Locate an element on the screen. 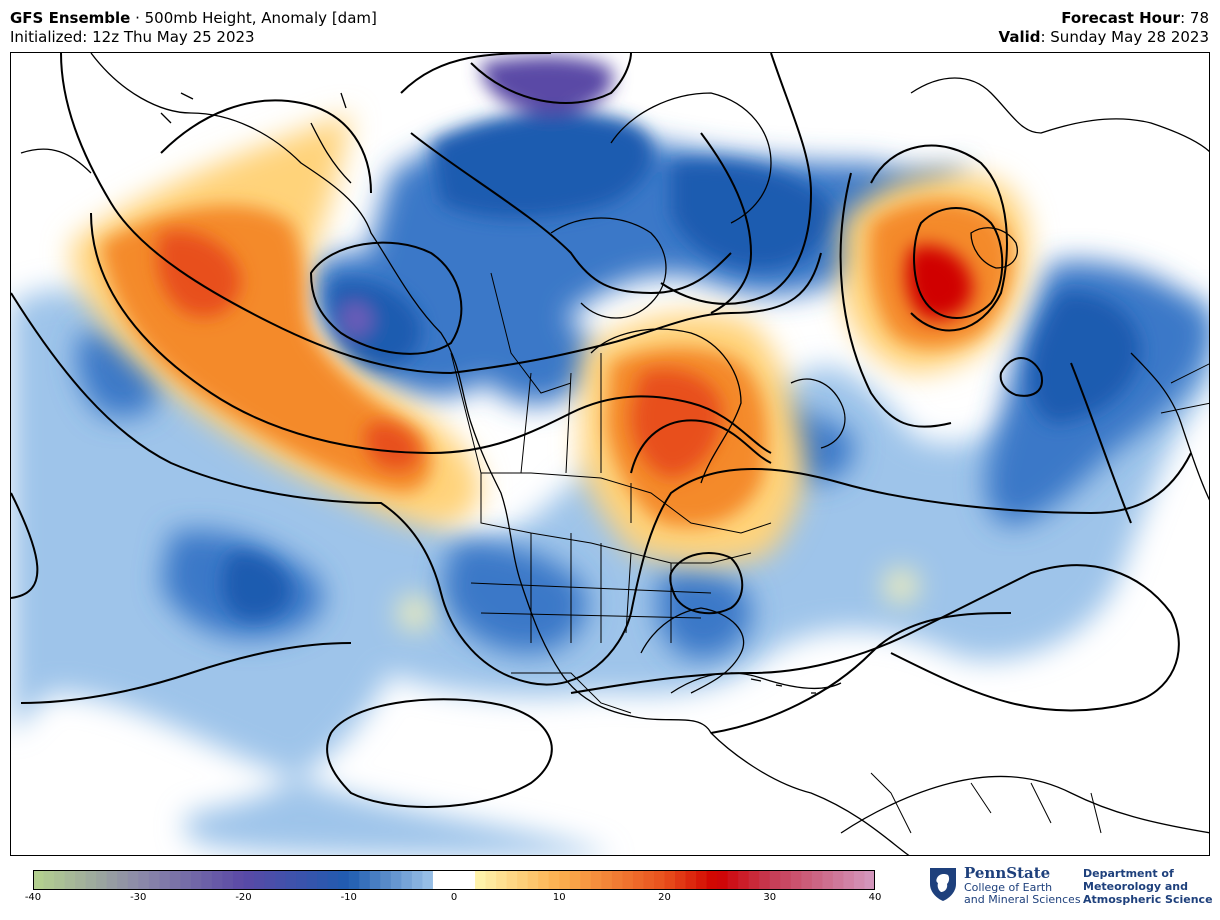 The height and width of the screenshot is (920, 1220). field-description: · 500mb Height, Anomaly [dam] is located at coordinates (253, 18).